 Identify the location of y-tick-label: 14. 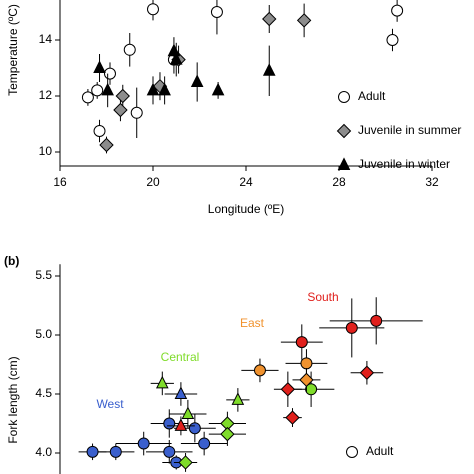
(46, 39).